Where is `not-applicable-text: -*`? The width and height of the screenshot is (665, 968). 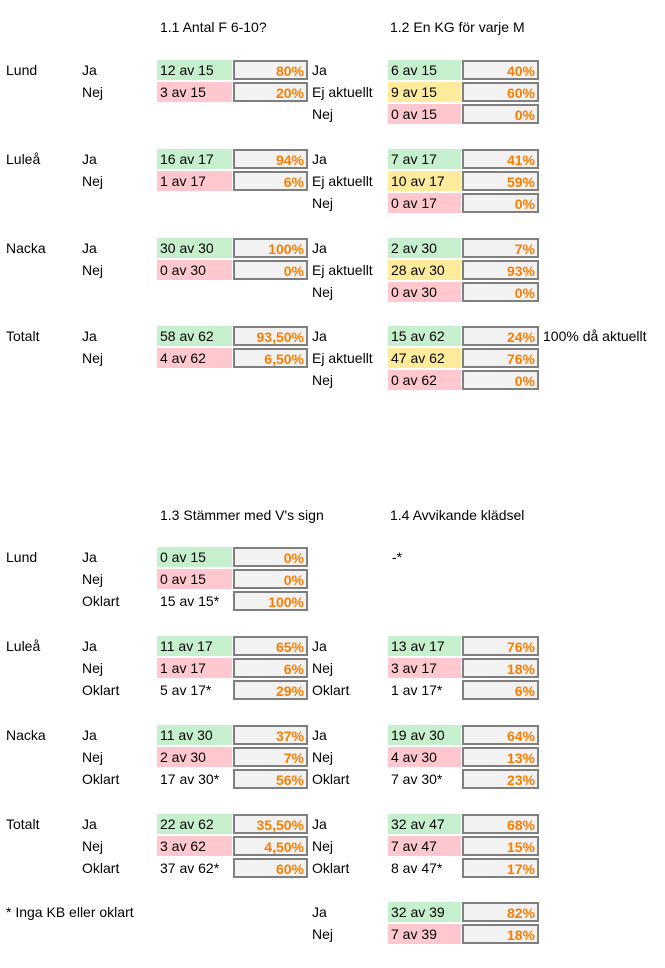
not-applicable-text: -* is located at coordinates (397, 557).